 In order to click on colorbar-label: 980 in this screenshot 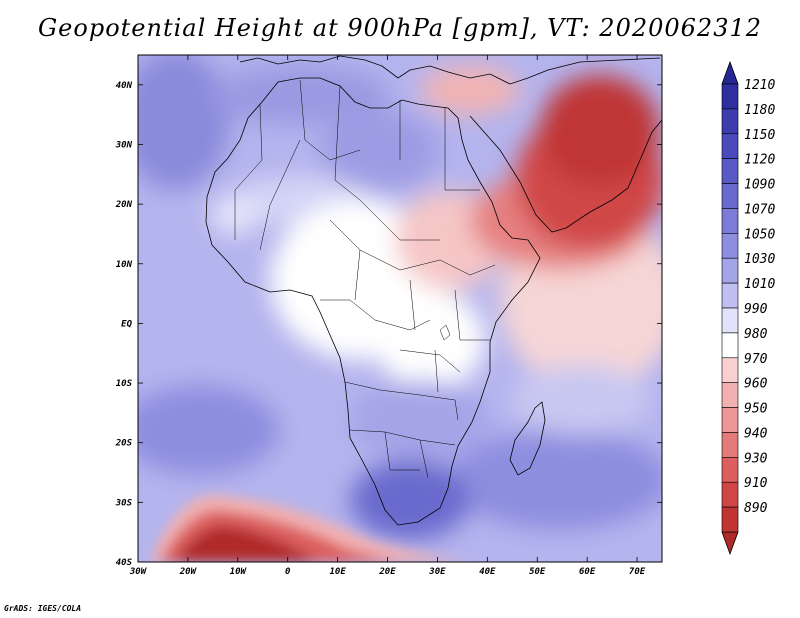, I will do `click(756, 334)`.